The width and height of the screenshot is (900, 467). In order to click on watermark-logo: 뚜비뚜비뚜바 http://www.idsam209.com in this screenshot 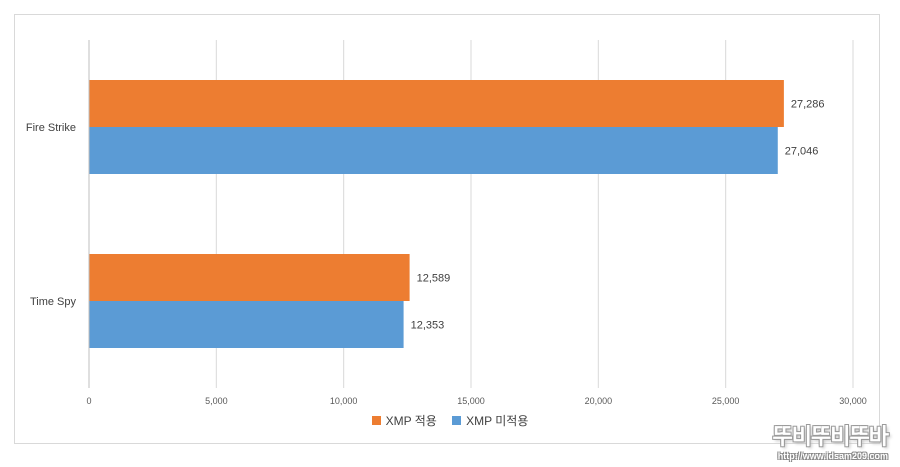, I will do `click(830, 440)`.